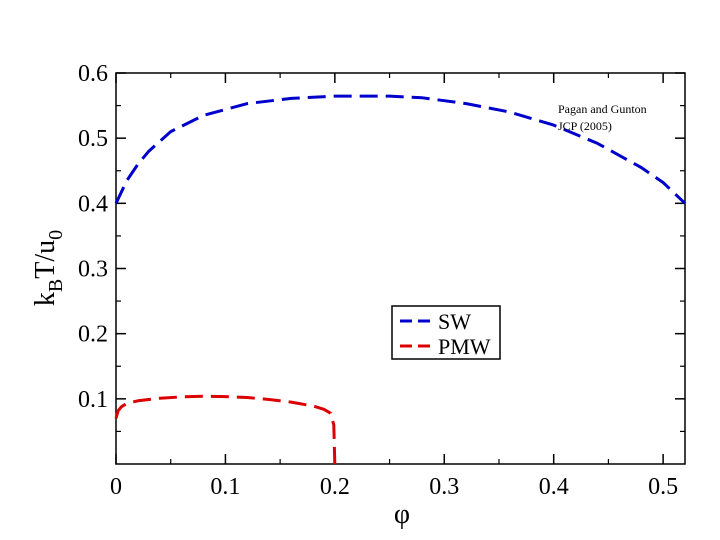  What do you see at coordinates (464, 346) in the screenshot?
I see `legend-label-pmw: PMW` at bounding box center [464, 346].